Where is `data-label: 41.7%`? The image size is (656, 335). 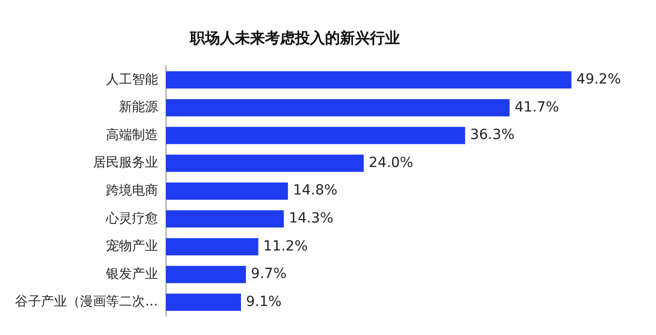 data-label: 41.7% is located at coordinates (537, 107).